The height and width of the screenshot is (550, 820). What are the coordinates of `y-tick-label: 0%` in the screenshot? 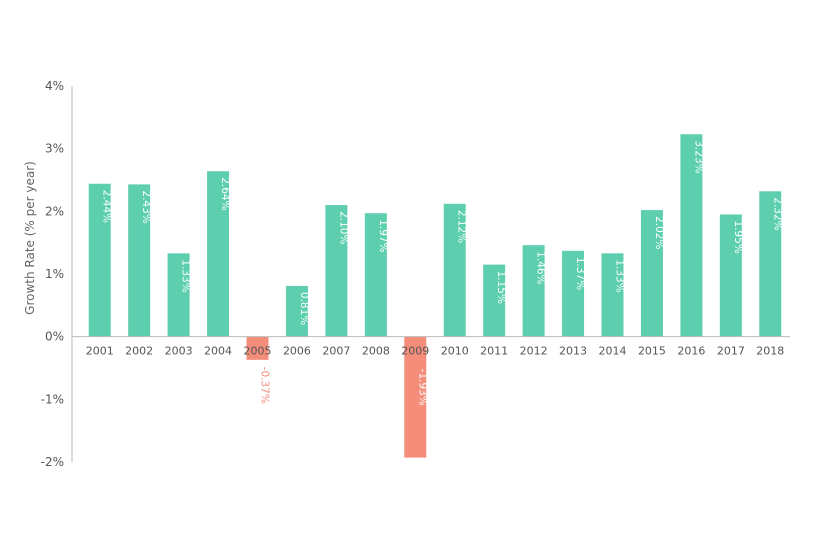 It's located at (54, 337).